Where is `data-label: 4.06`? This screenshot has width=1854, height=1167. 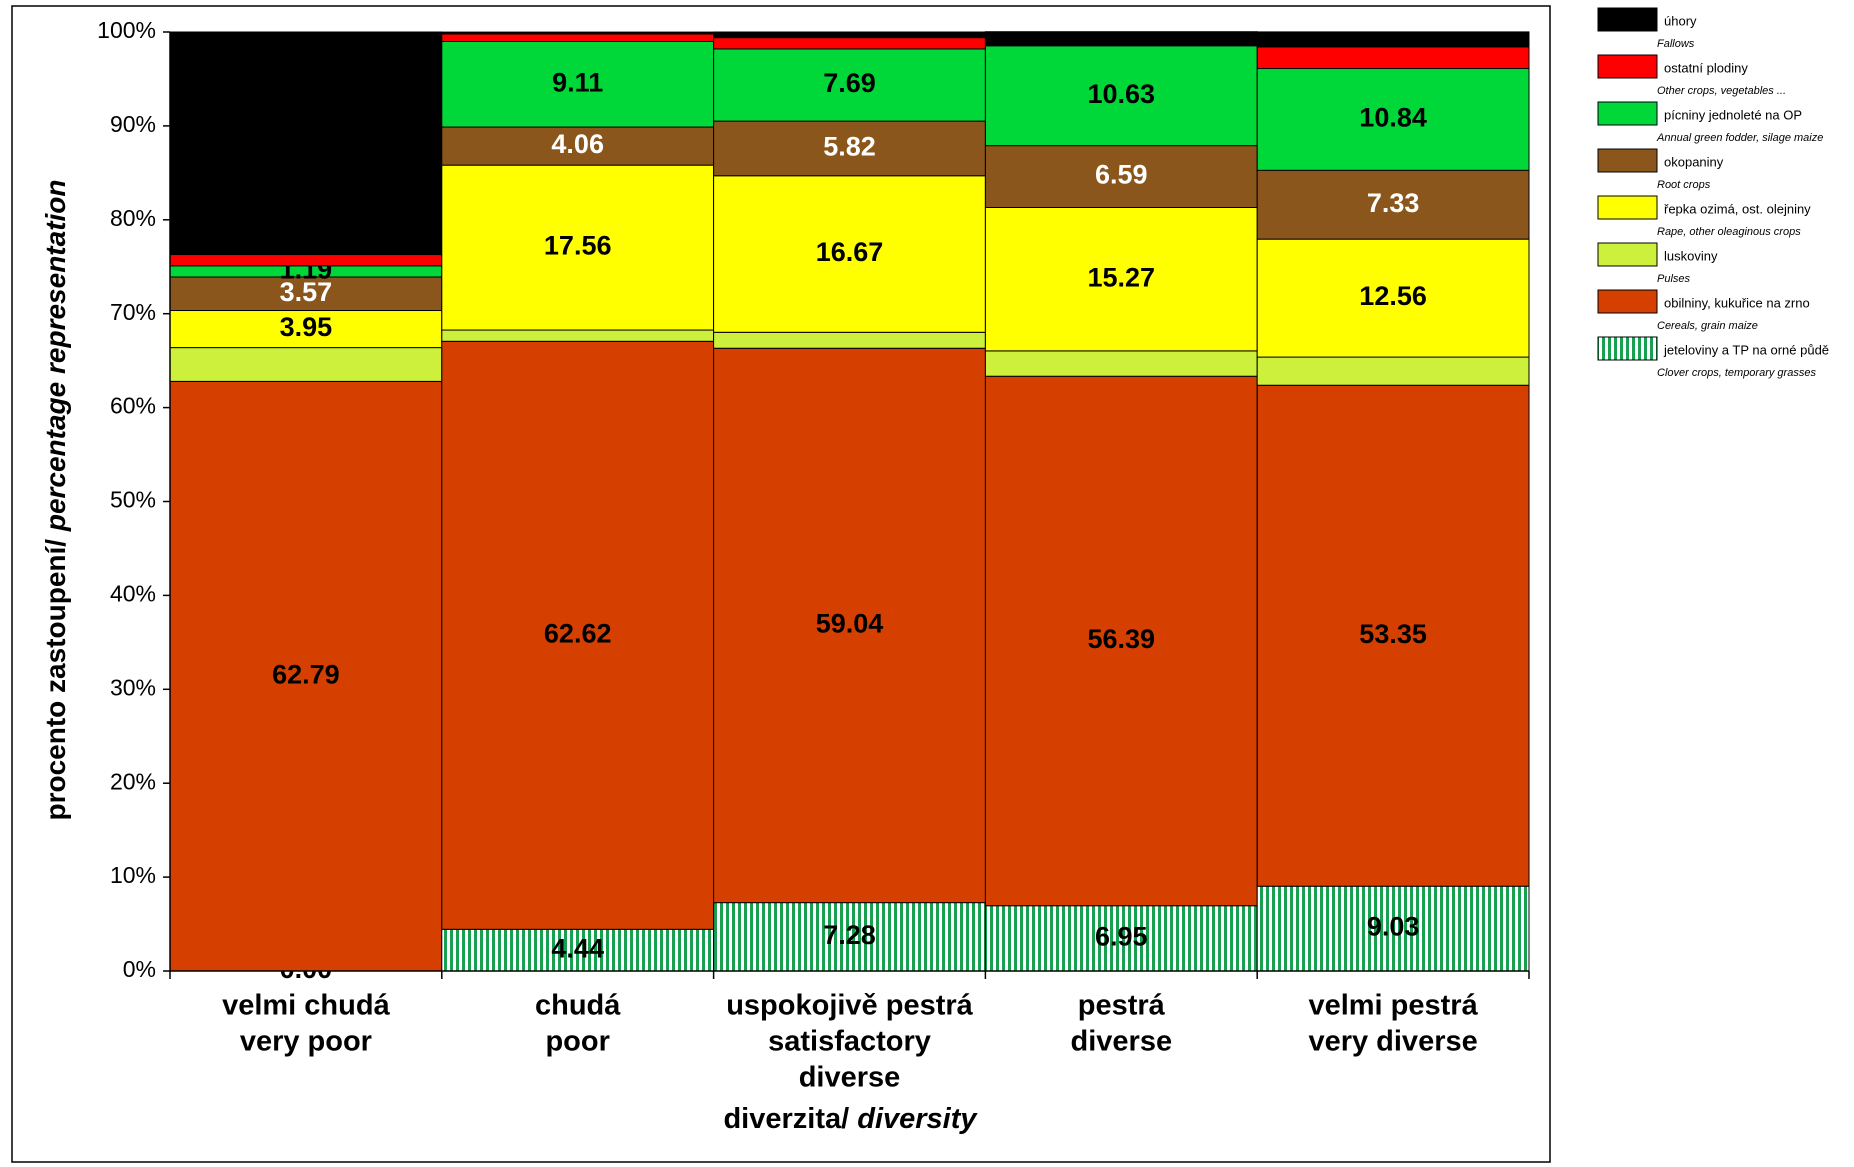
data-label: 4.06 is located at coordinates (577, 144).